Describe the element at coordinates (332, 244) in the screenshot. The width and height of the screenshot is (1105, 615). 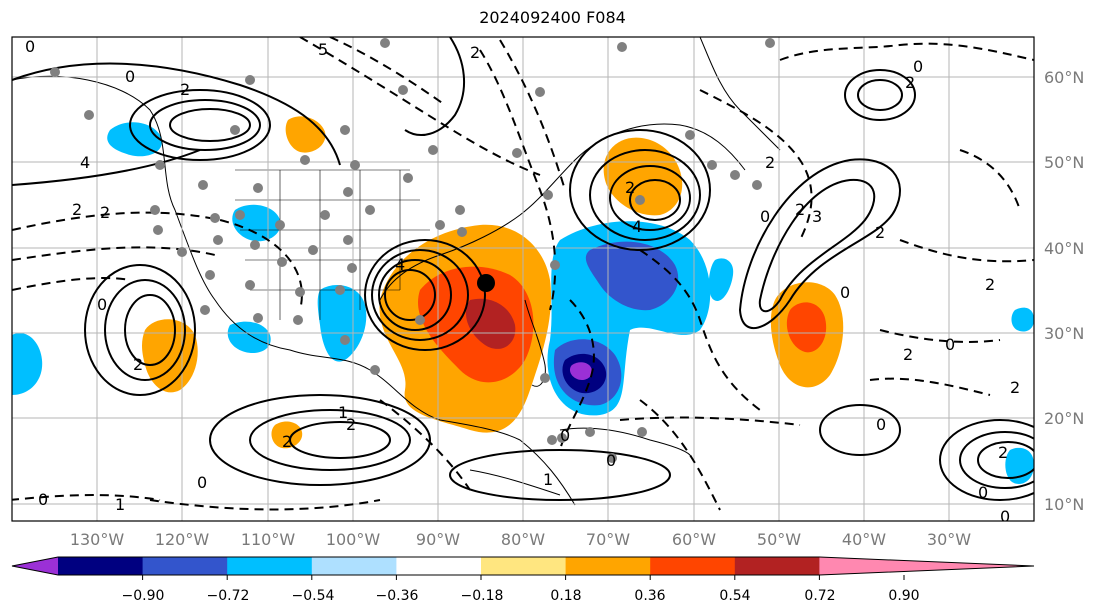
I see `state-borders` at that location.